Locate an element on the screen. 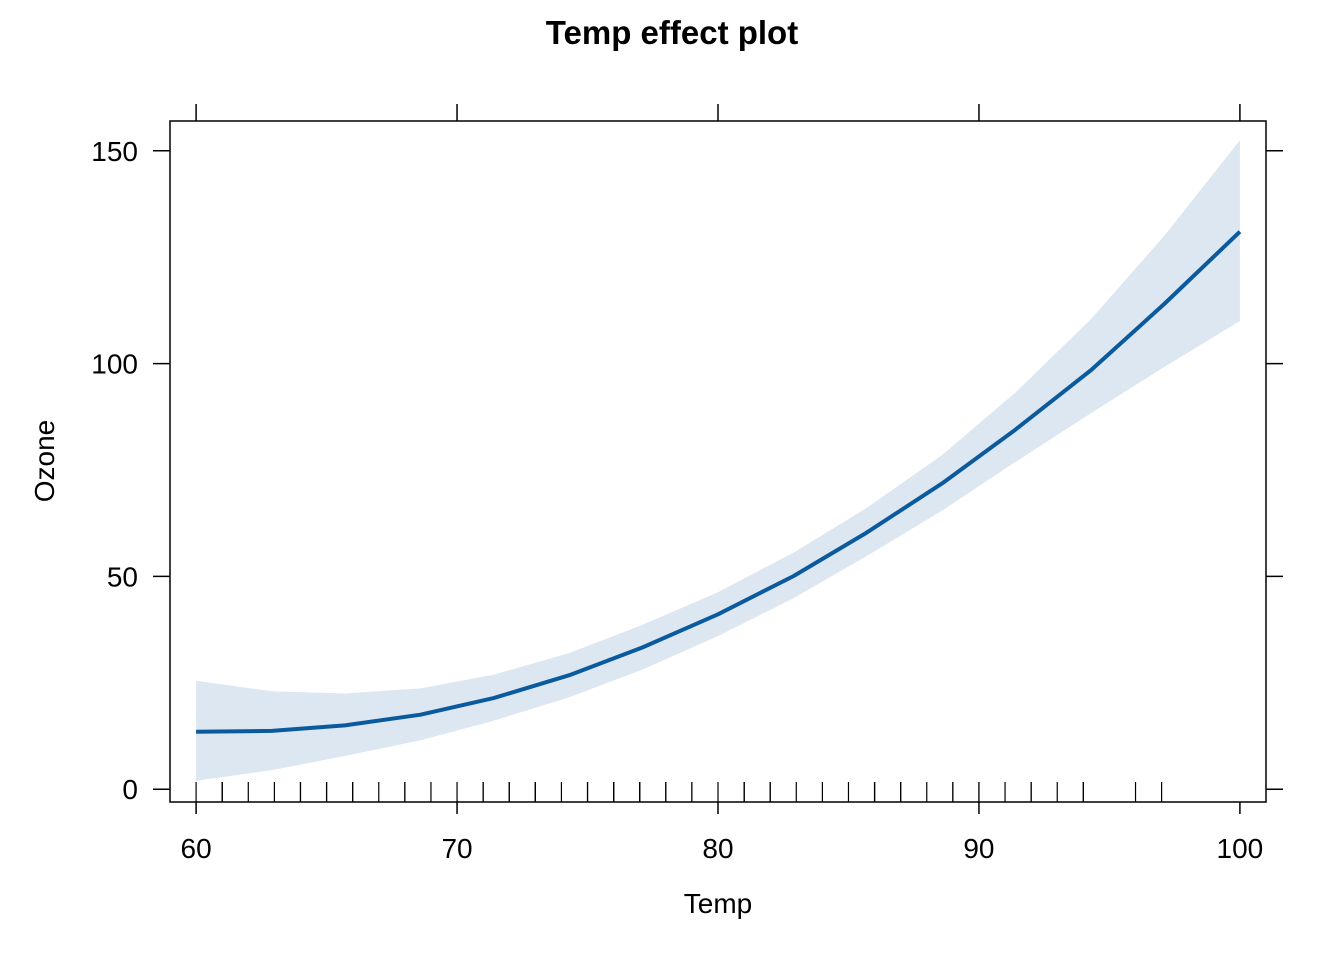 The width and height of the screenshot is (1344, 960). rug-layer is located at coordinates (679, 792).